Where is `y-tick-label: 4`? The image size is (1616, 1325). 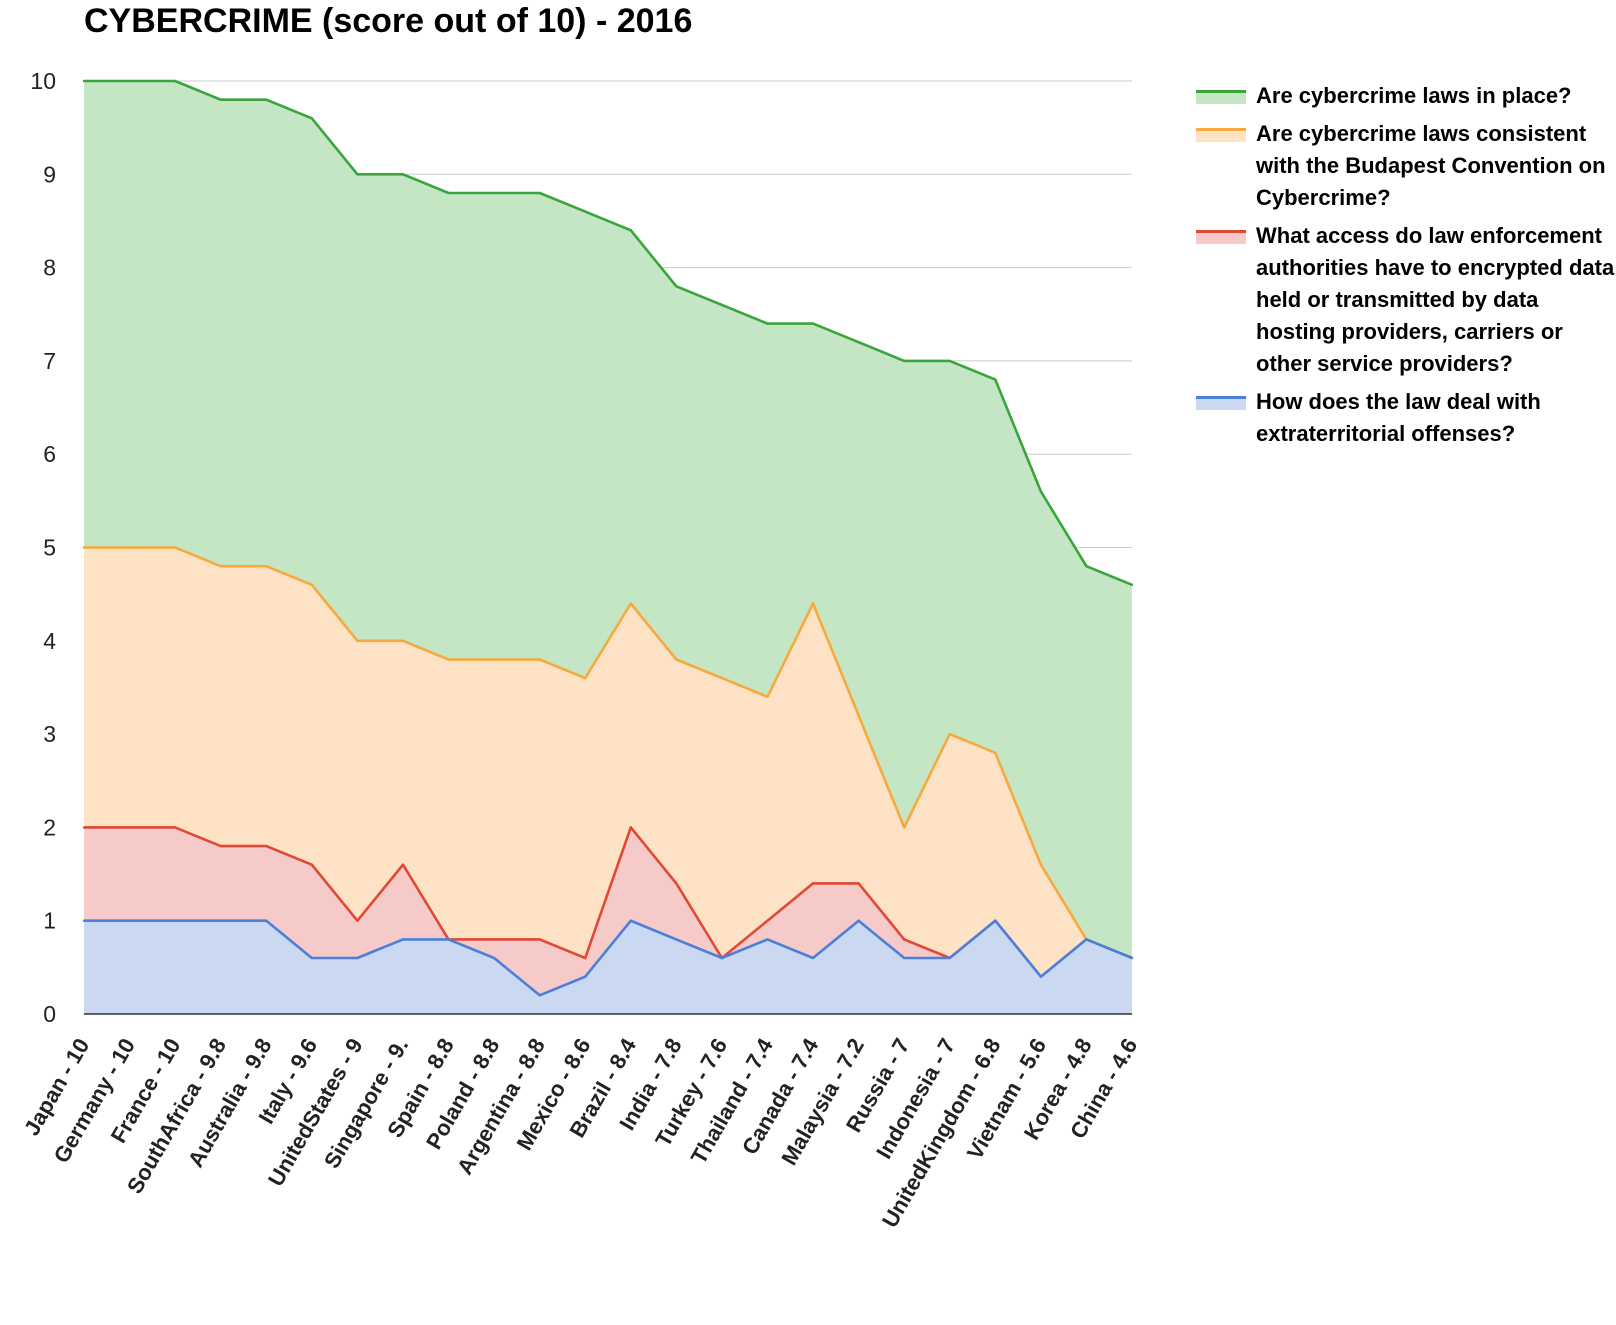 y-tick-label: 4 is located at coordinates (49, 641).